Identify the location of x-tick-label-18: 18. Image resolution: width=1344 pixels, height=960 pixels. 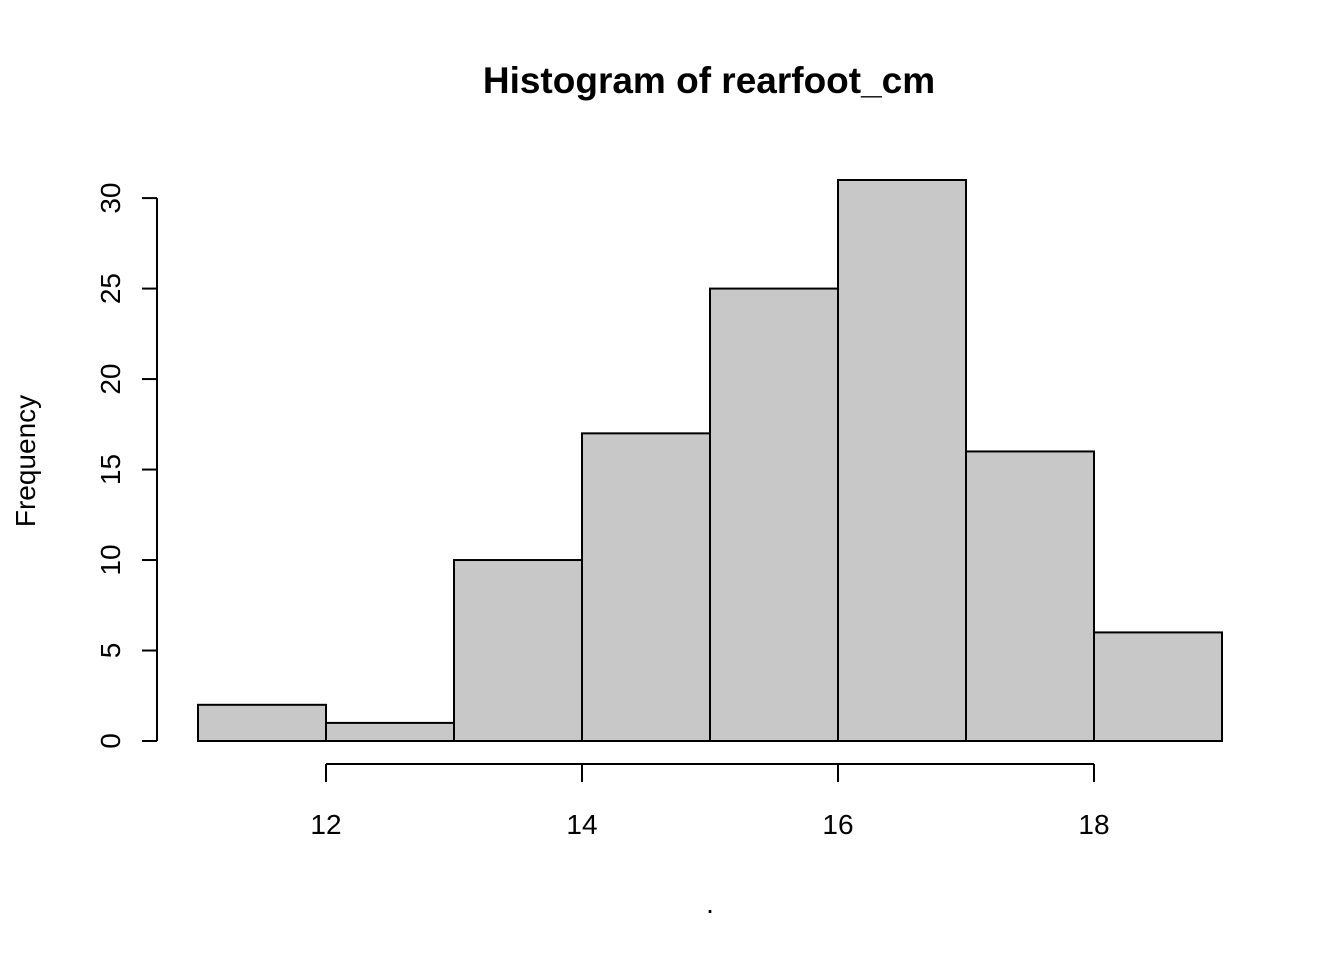
(1093, 824).